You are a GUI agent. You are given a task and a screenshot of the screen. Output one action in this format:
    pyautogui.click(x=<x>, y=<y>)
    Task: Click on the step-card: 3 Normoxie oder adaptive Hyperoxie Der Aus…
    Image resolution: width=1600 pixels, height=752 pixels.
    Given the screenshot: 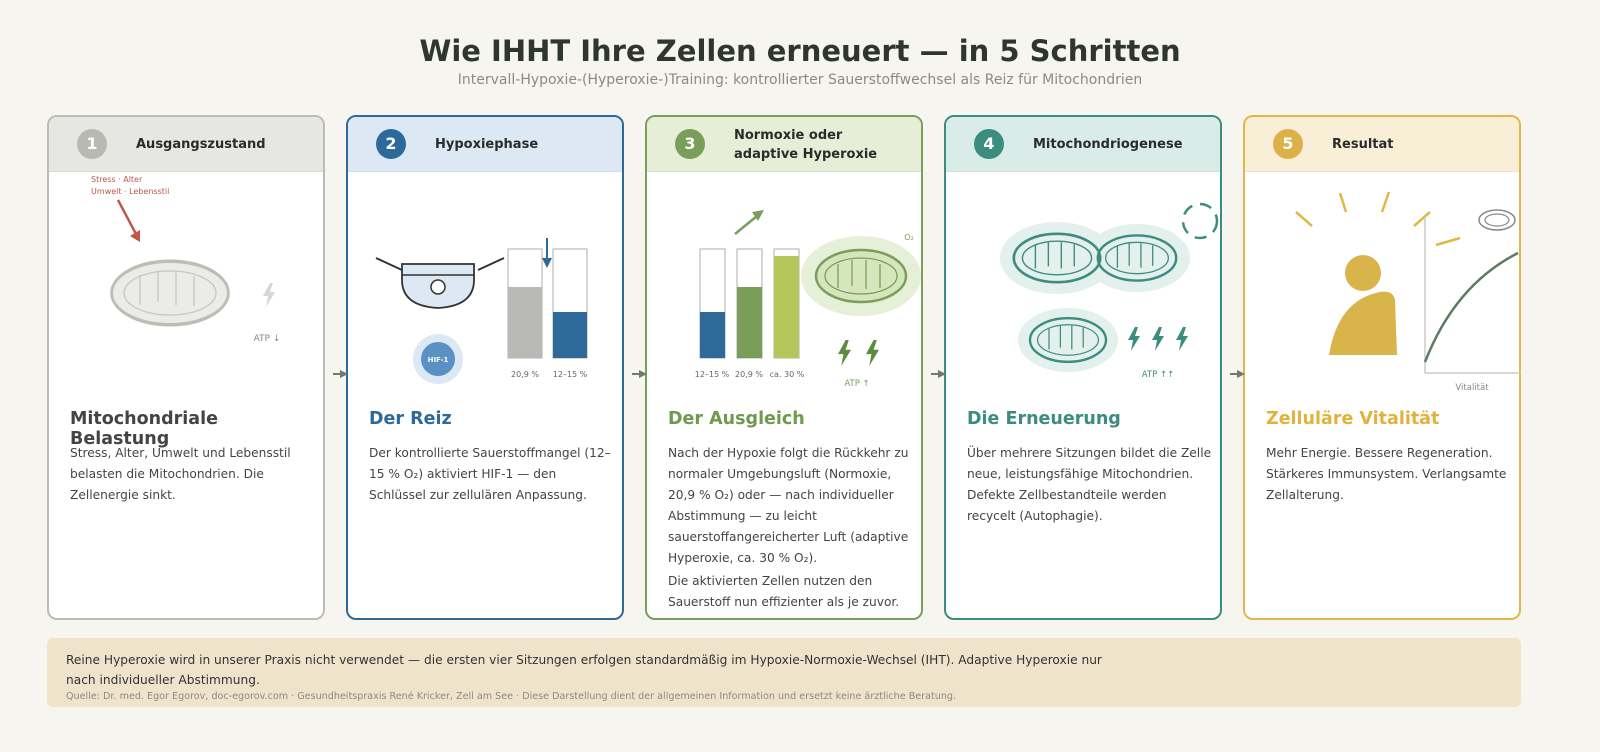 What is the action you would take?
    pyautogui.click(x=784, y=367)
    